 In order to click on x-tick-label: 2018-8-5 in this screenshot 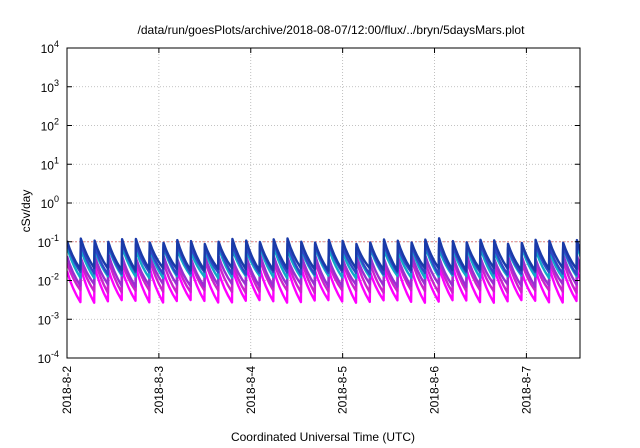, I will do `click(343, 390)`.